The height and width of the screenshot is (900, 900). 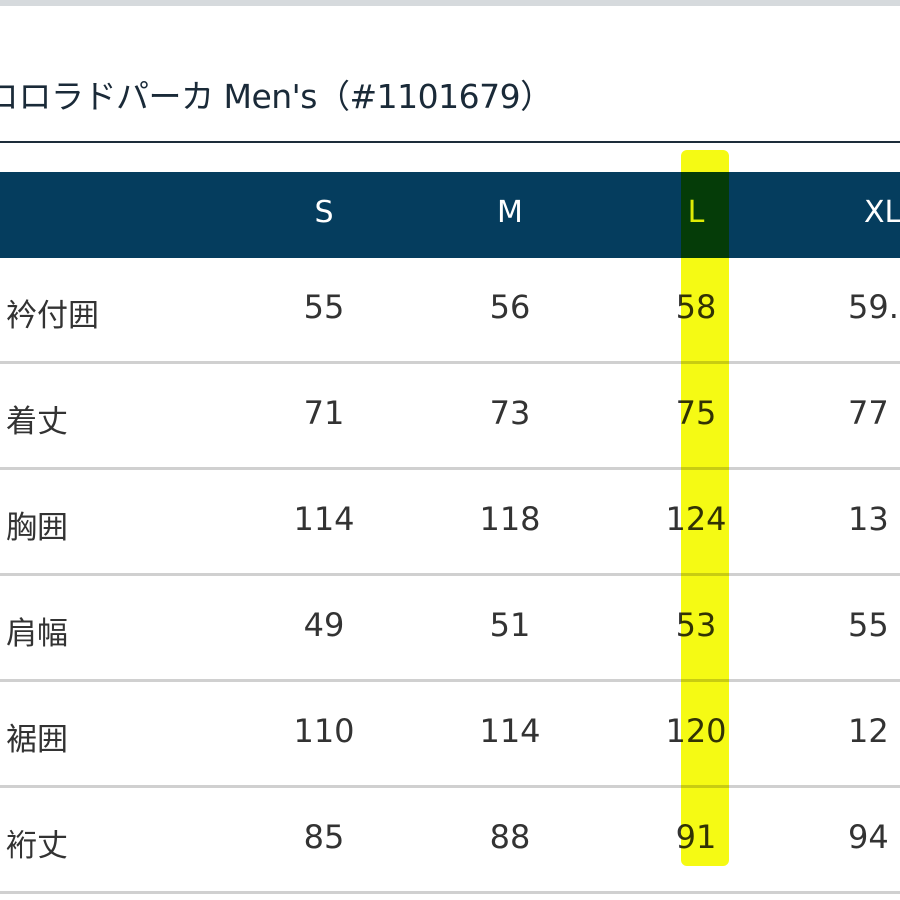 What do you see at coordinates (450, 629) in the screenshot?
I see `table-row: 肩幅49515355` at bounding box center [450, 629].